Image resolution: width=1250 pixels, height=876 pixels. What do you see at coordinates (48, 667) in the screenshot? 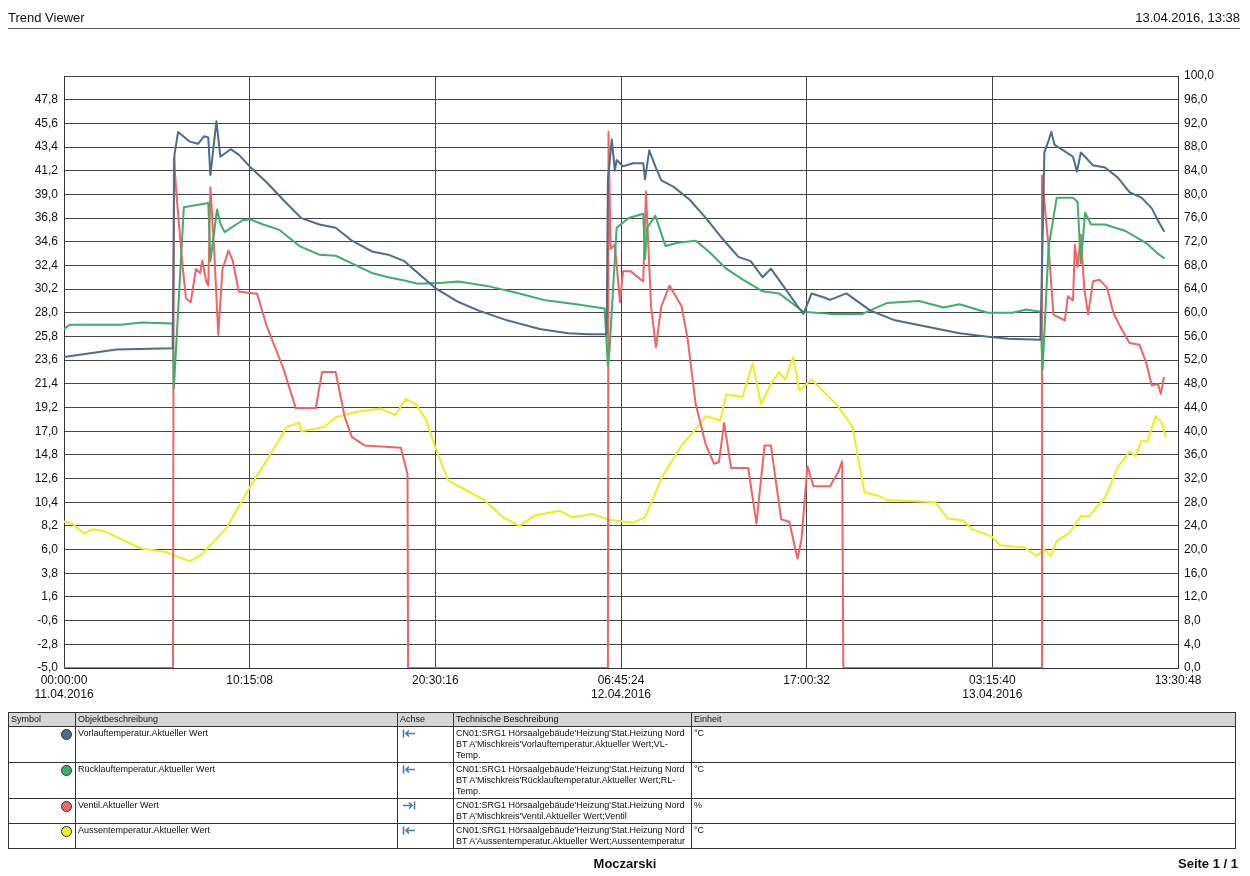
I see `y-tick-label: -5,0` at bounding box center [48, 667].